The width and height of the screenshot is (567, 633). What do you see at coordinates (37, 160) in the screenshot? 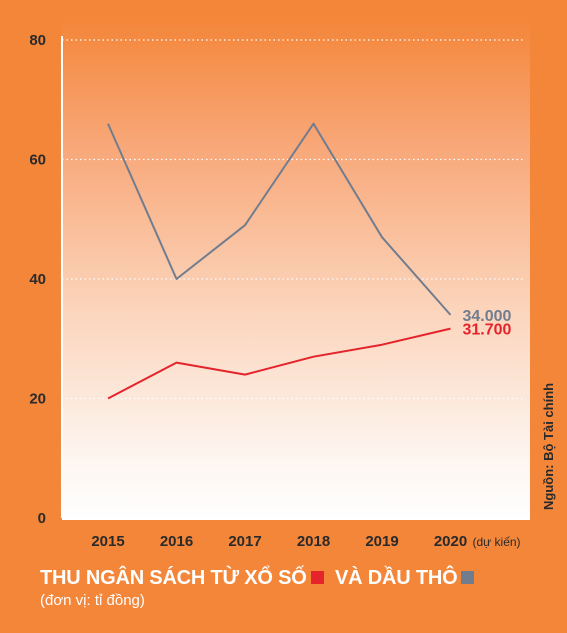
I see `y-tick-60: 60` at bounding box center [37, 160].